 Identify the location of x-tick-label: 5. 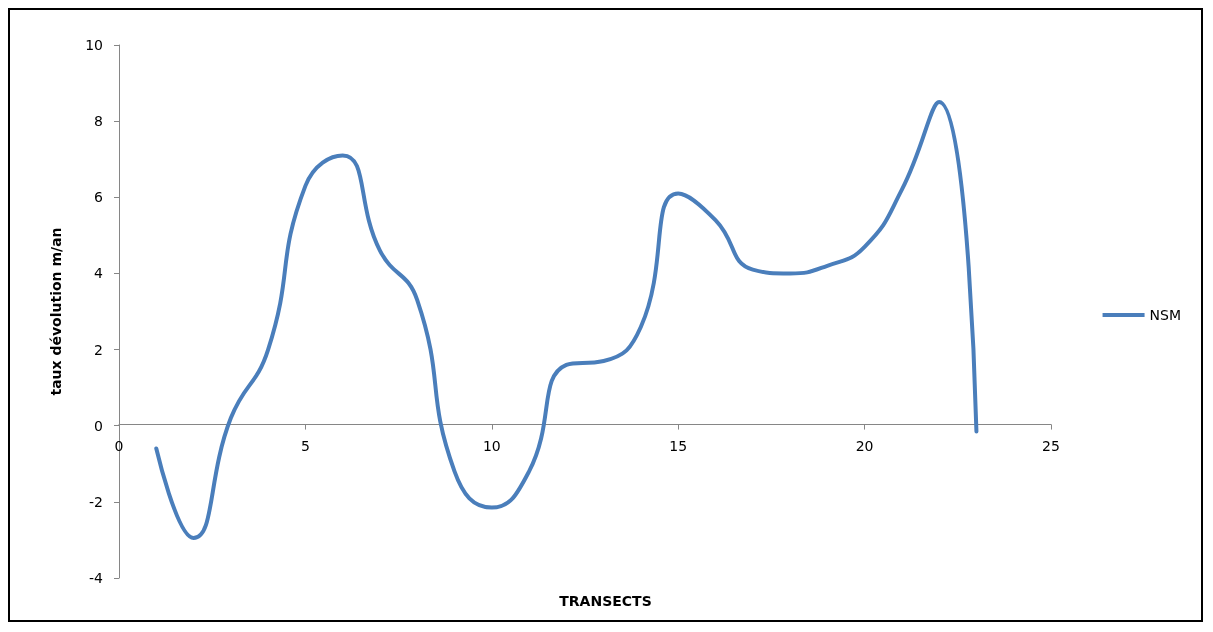
(305, 445).